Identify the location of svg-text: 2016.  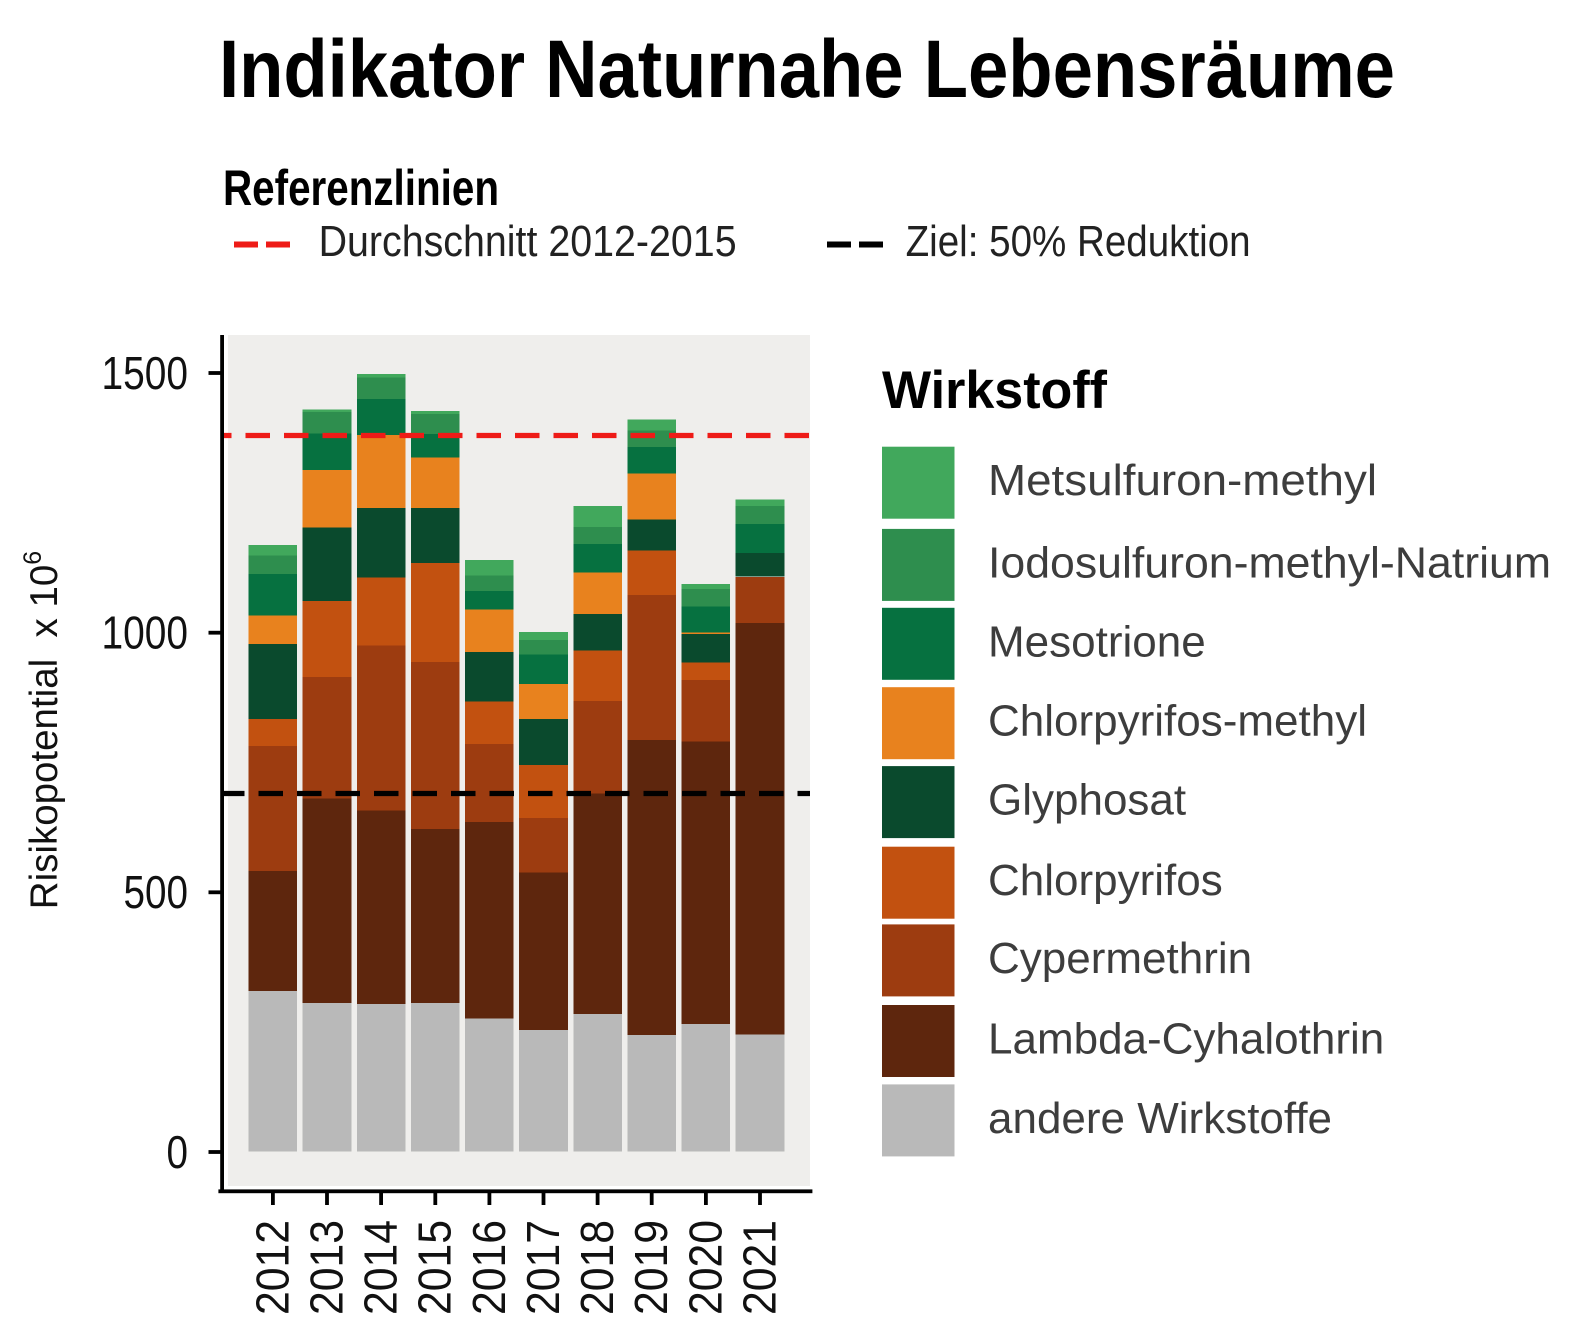
(489, 1267).